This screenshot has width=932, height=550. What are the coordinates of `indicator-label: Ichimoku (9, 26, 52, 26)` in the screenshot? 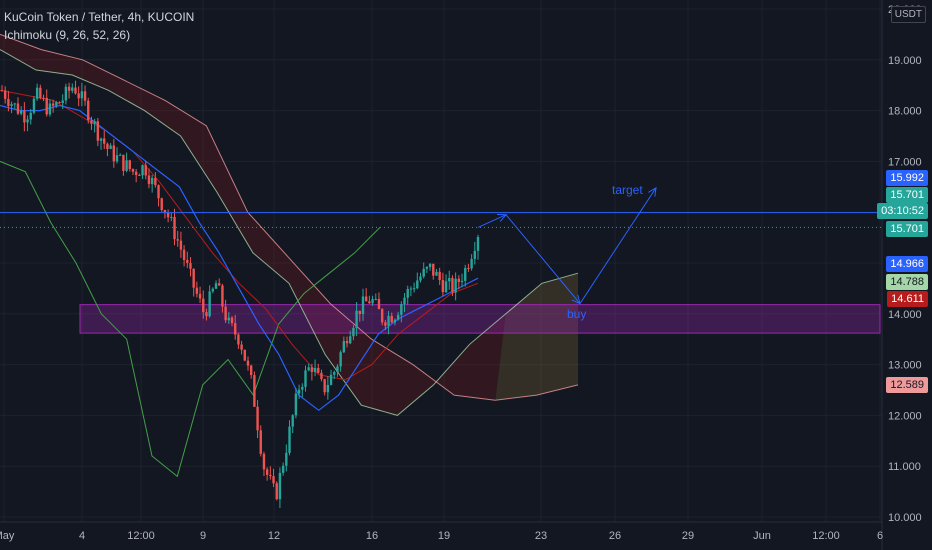 It's located at (67, 35).